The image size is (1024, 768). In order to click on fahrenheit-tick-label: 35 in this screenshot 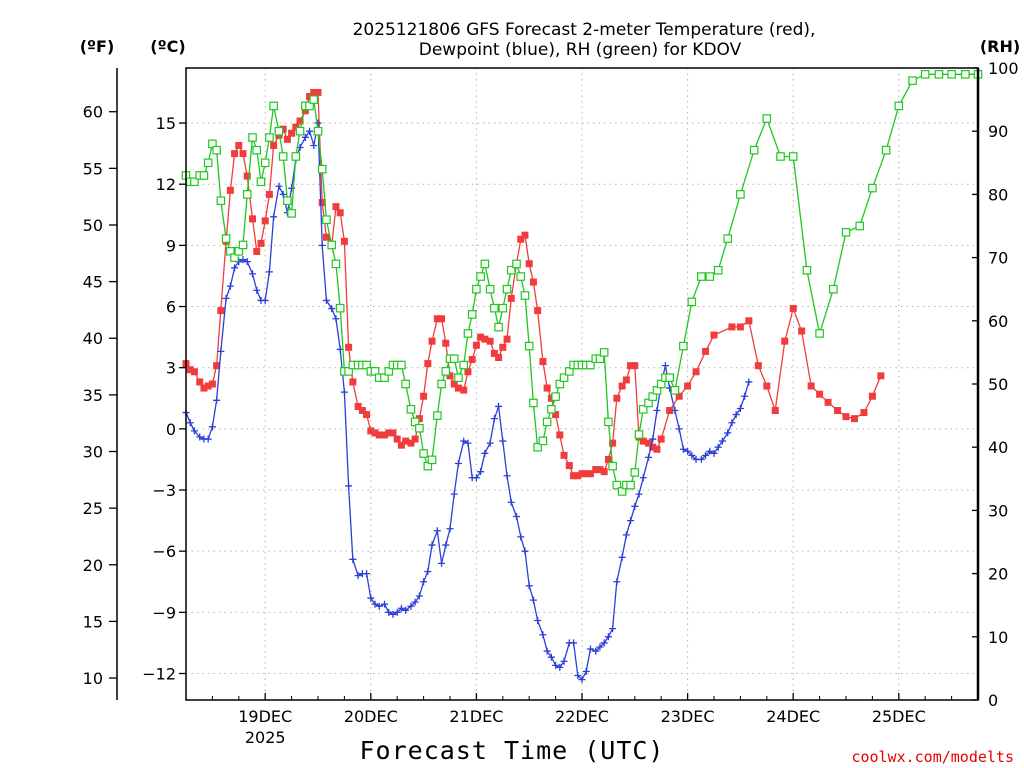, I will do `click(93, 395)`.